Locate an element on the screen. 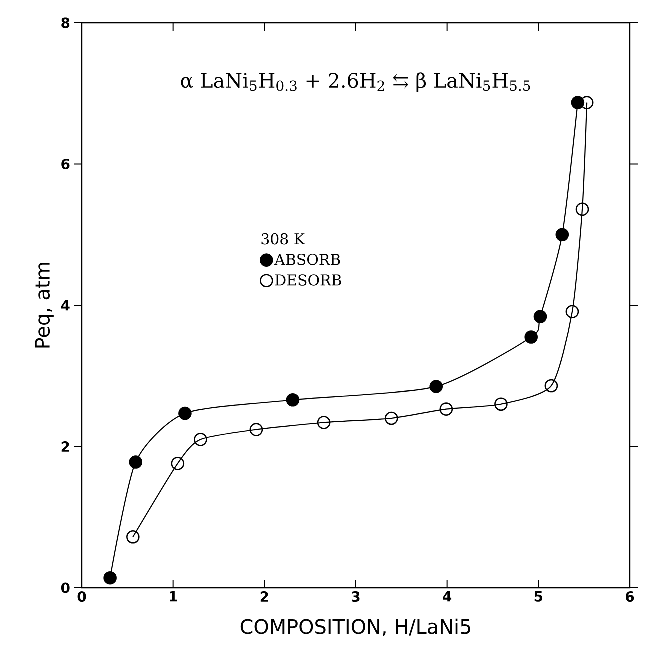  x-tick-label: 4 is located at coordinates (447, 597).